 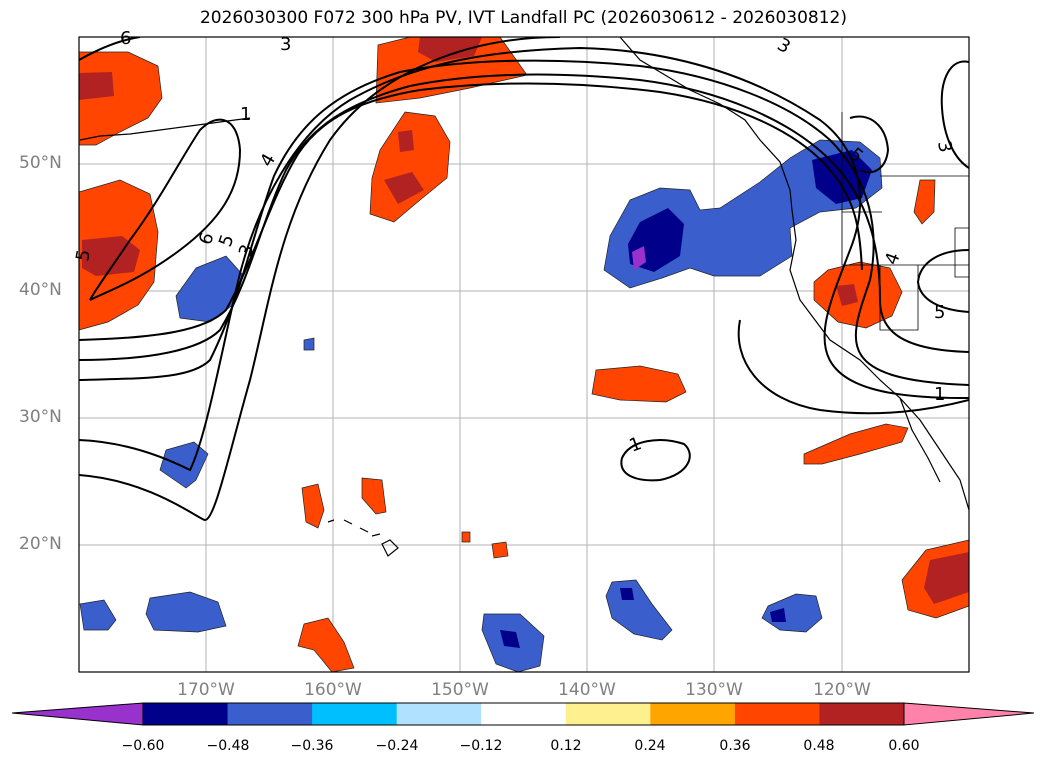 I want to click on lon-label-140w: 140°W, so click(x=587, y=690).